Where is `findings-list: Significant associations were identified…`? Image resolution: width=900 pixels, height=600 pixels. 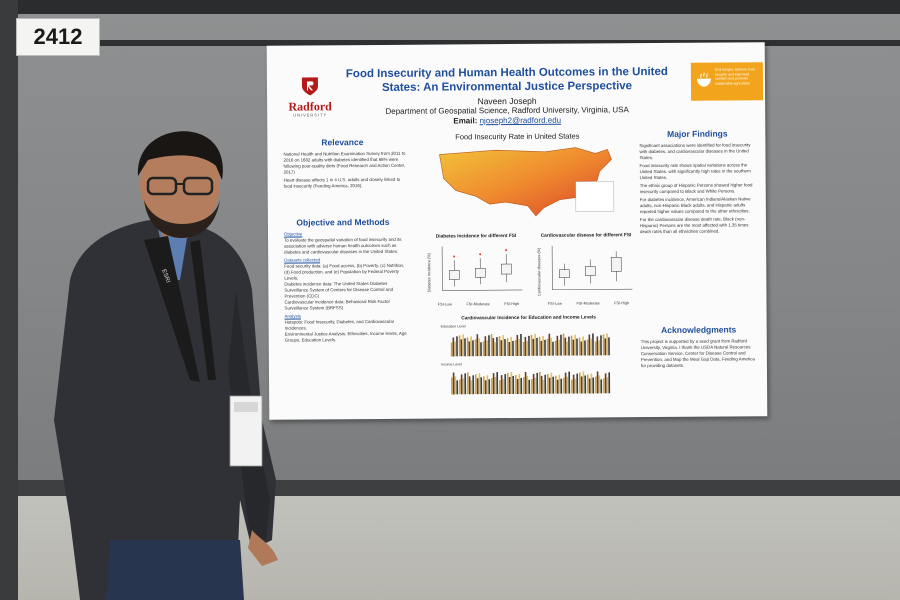
findings-list: Significant associations were identified… is located at coordinates (699, 188).